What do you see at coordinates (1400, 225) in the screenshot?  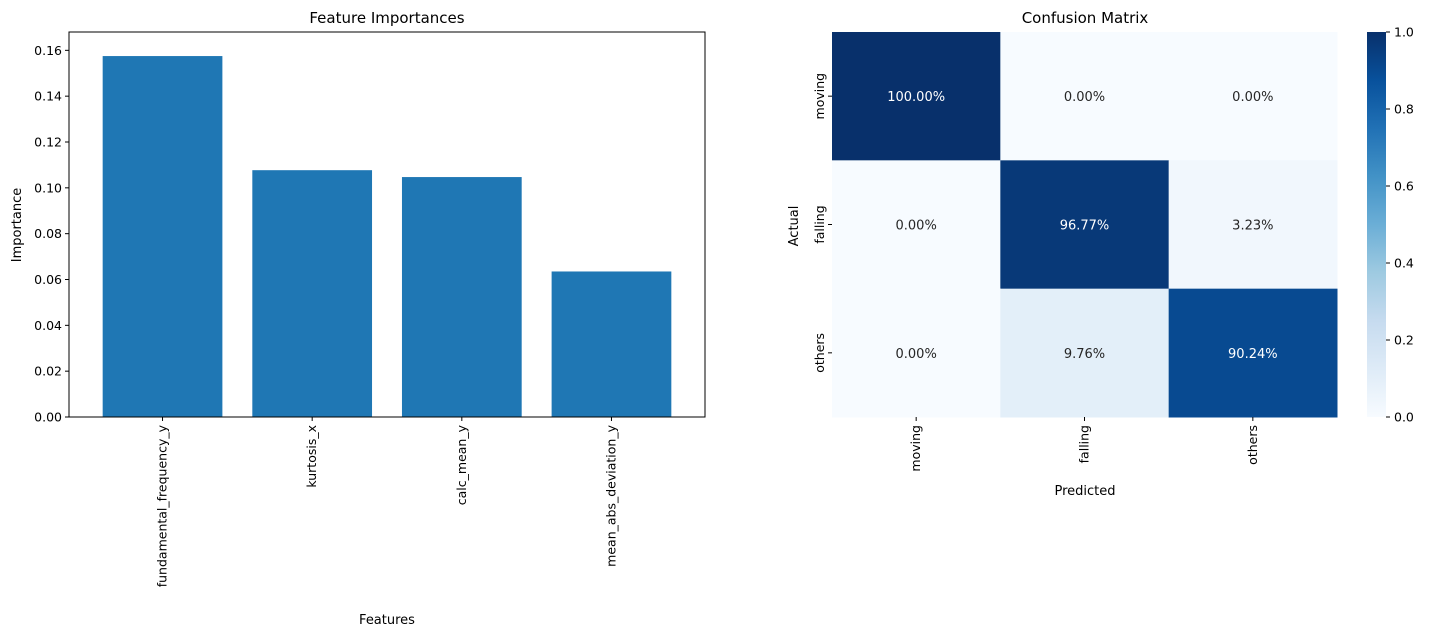 I see `colorbar-ticks: 0.0 0.2 0.4 0.6 0.8 1.0` at bounding box center [1400, 225].